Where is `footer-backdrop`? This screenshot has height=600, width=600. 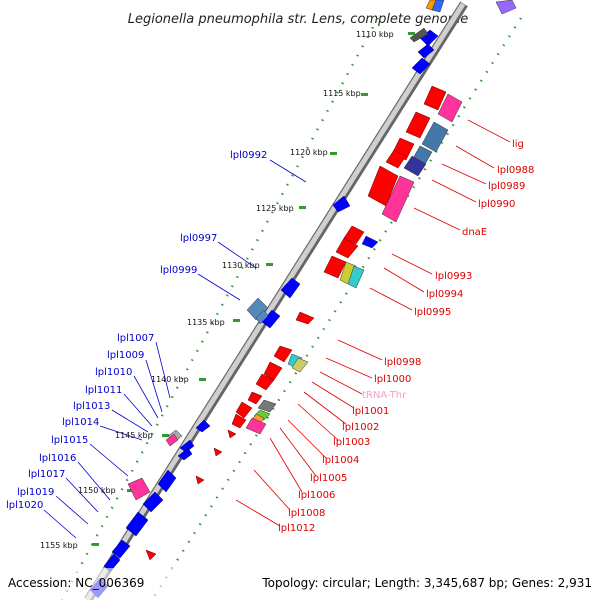
footer-backdrop is located at coordinates (300, 584).